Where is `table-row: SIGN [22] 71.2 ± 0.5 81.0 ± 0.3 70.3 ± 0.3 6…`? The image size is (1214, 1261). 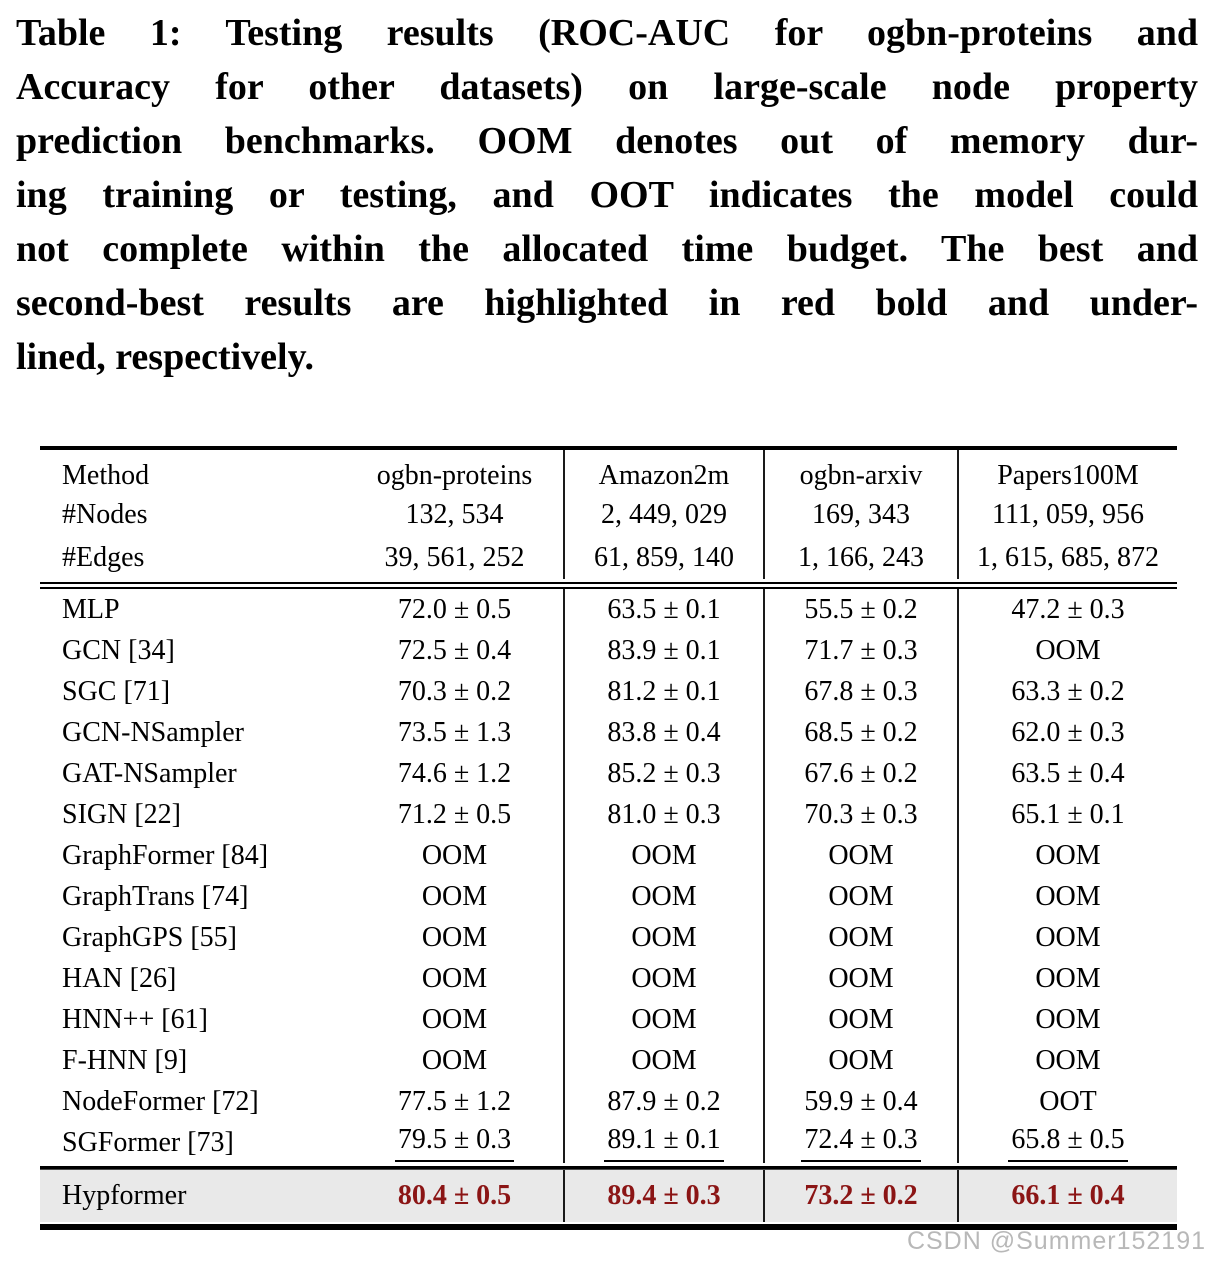 table-row: SIGN [22] 71.2 ± 0.5 81.0 ± 0.3 70.3 ± 0.3 6… is located at coordinates (608, 814).